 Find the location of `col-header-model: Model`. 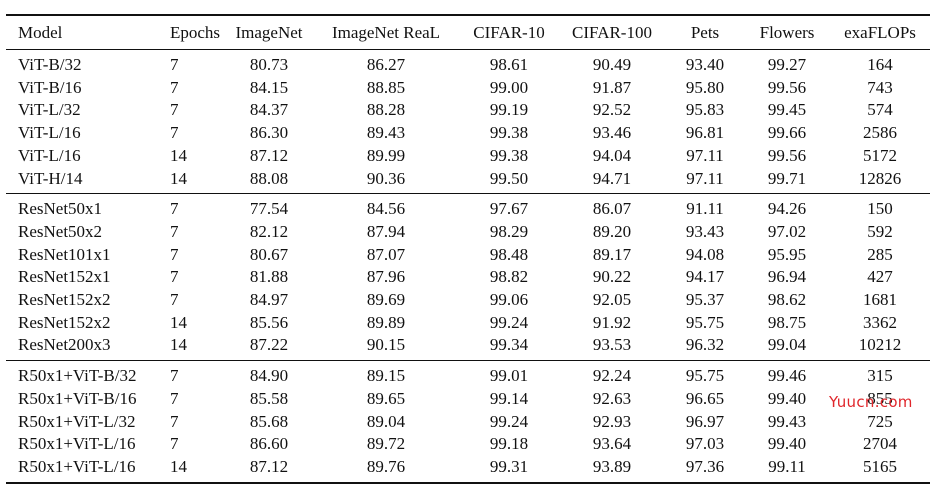

col-header-model: Model is located at coordinates (40, 32).